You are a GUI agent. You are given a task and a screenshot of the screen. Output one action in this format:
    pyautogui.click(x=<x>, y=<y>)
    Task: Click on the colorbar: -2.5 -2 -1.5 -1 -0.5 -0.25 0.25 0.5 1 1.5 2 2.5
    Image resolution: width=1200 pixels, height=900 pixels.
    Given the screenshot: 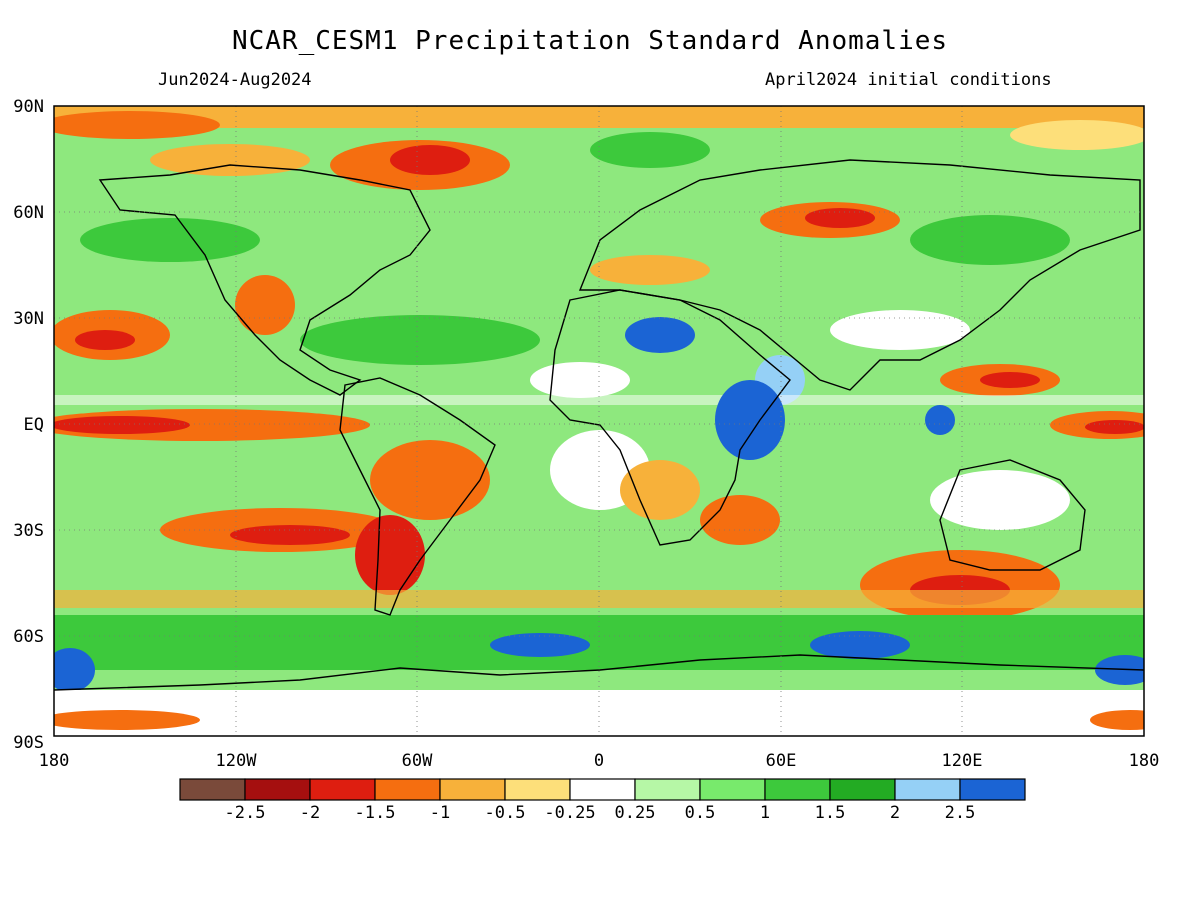 What is the action you would take?
    pyautogui.click(x=602, y=800)
    